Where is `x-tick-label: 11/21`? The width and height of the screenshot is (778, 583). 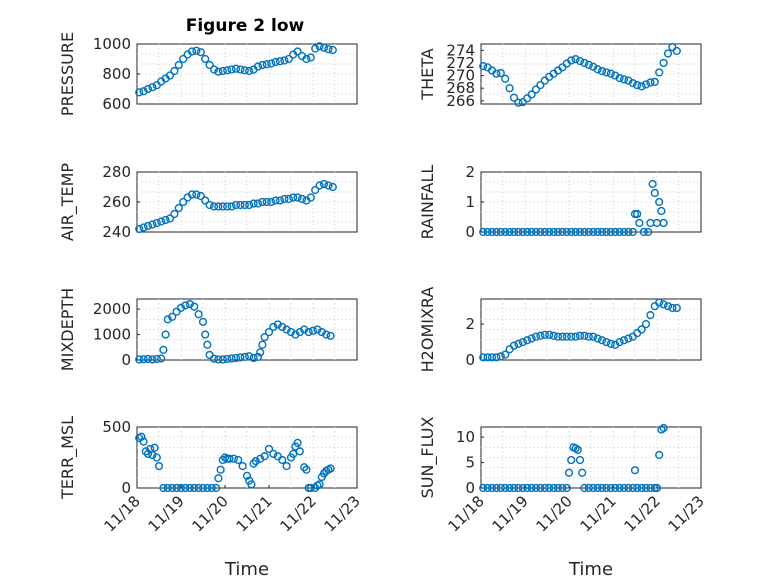
x-tick-label: 11/21 is located at coordinates (598, 513).